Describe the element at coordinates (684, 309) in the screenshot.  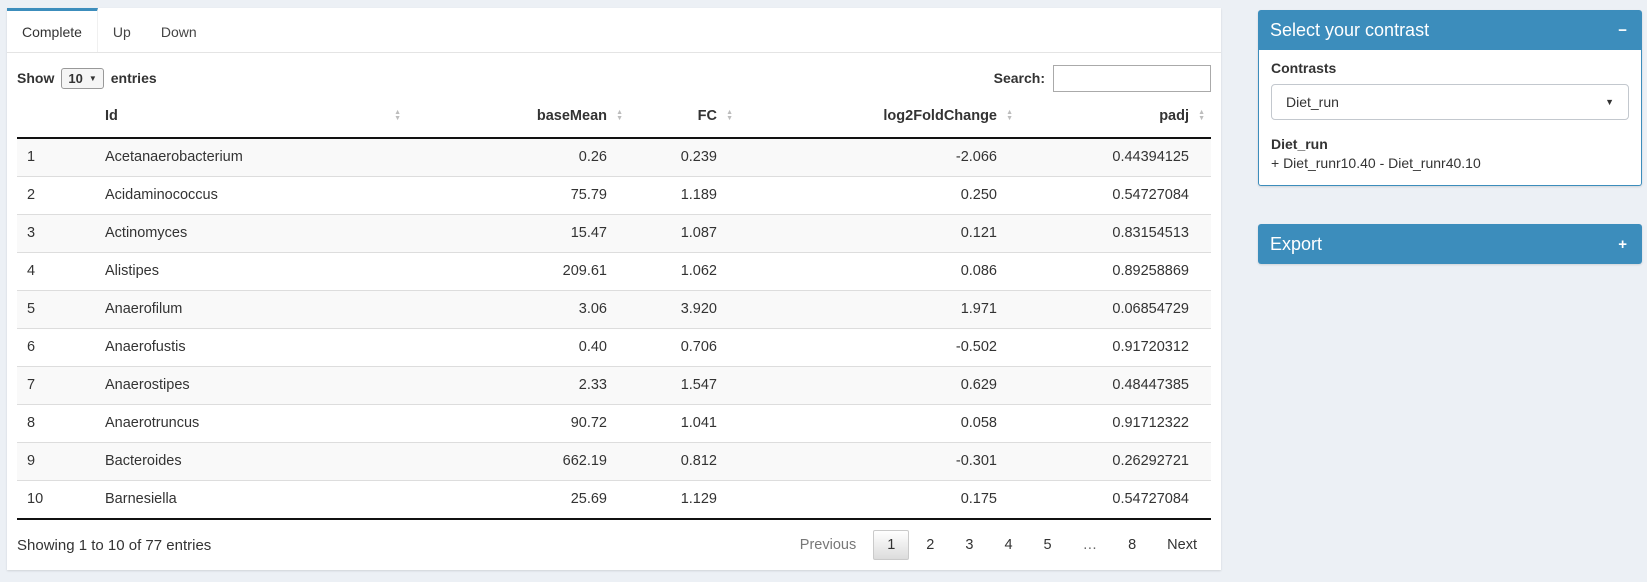
I see `cell-FC: 3.920` at that location.